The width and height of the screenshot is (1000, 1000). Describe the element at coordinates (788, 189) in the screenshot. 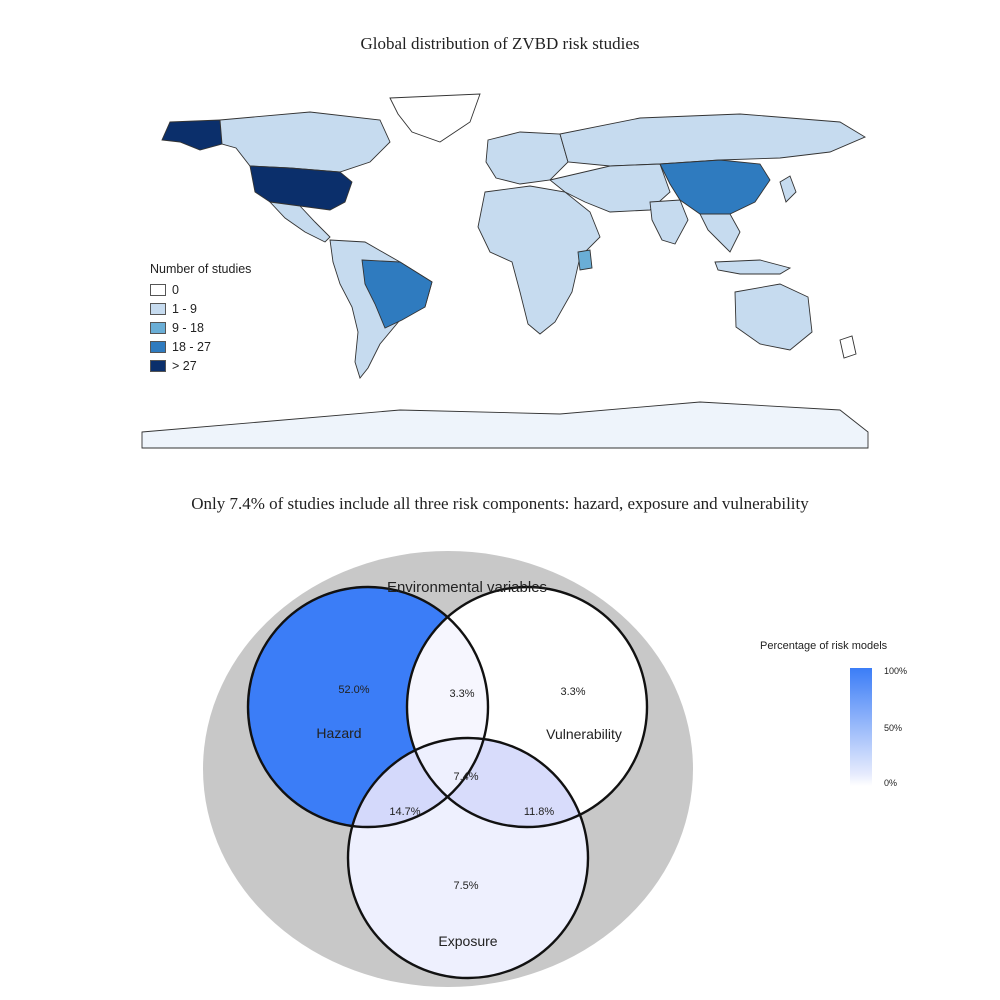

I see `japan` at that location.